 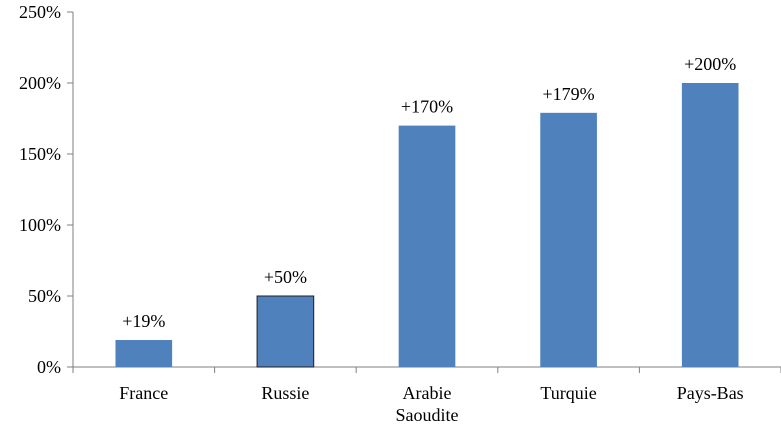 I want to click on y-tick-label: 250%, so click(x=40, y=12).